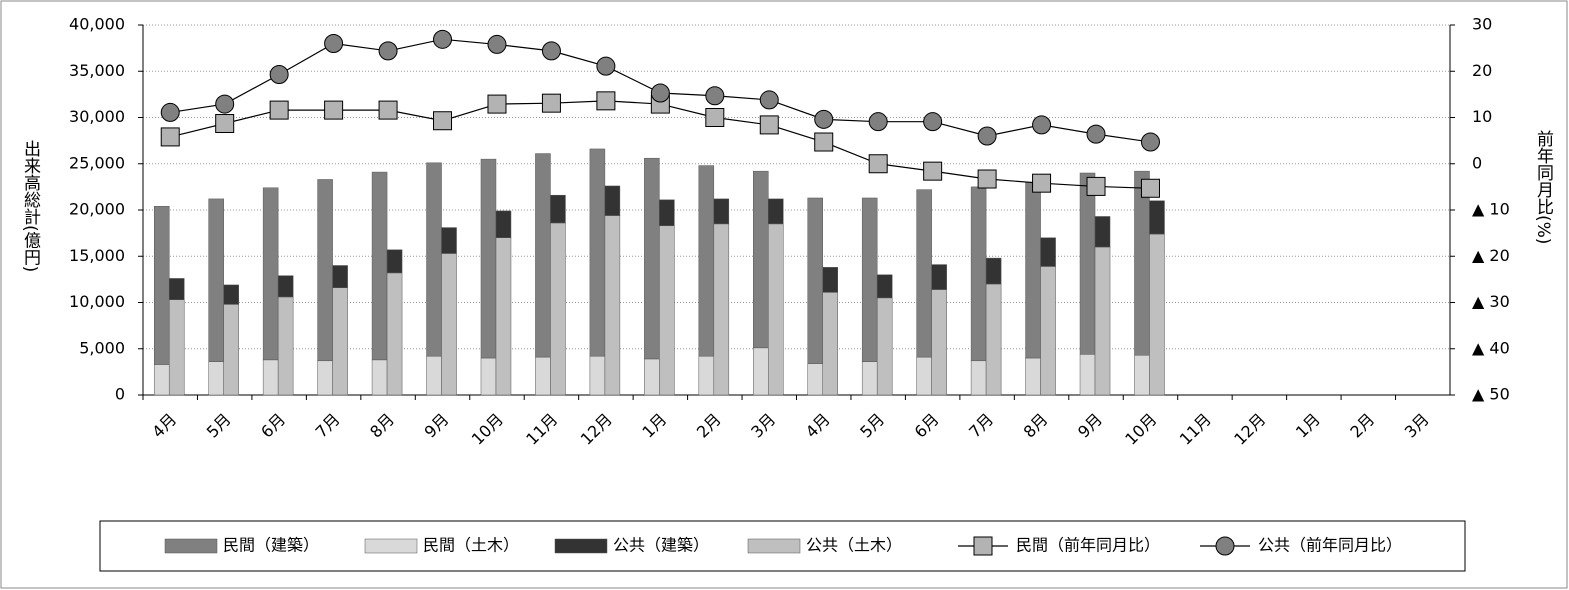 Image resolution: width=1569 pixels, height=590 pixels. I want to click on y-tick-label: 35,000, so click(97, 70).